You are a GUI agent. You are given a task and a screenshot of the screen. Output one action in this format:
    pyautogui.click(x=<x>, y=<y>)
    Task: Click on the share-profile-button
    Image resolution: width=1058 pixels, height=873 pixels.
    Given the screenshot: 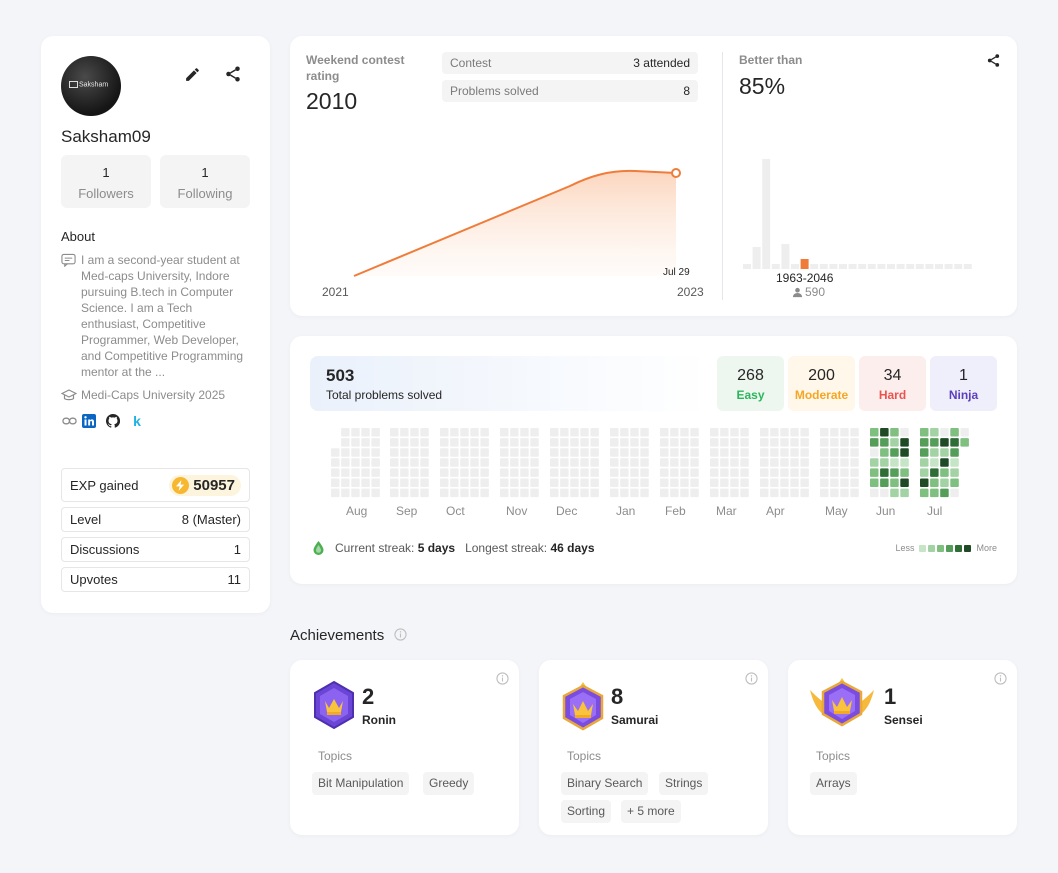 What is the action you would take?
    pyautogui.click(x=233, y=74)
    